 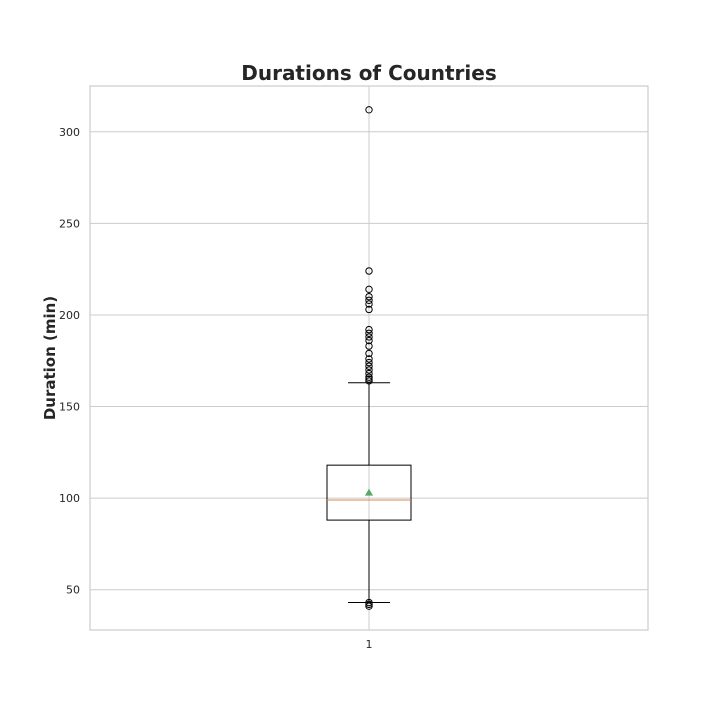 I want to click on y-tick-label: 50, so click(x=73, y=590).